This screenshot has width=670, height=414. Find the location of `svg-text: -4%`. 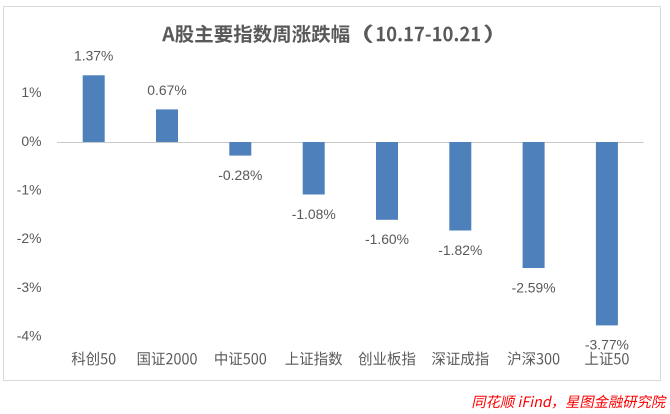

svg-text: -4% is located at coordinates (29, 336).